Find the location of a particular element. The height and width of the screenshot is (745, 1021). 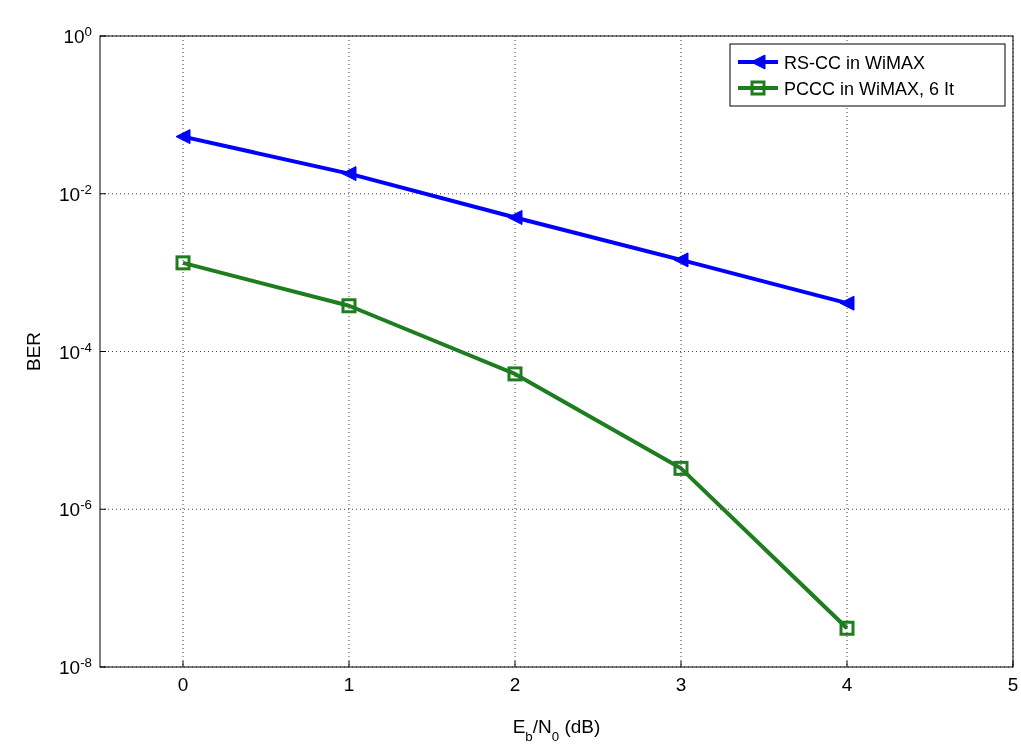

x-axis-title: E$_{b}$/N$_{0}$ (dB) is located at coordinates (556, 730).